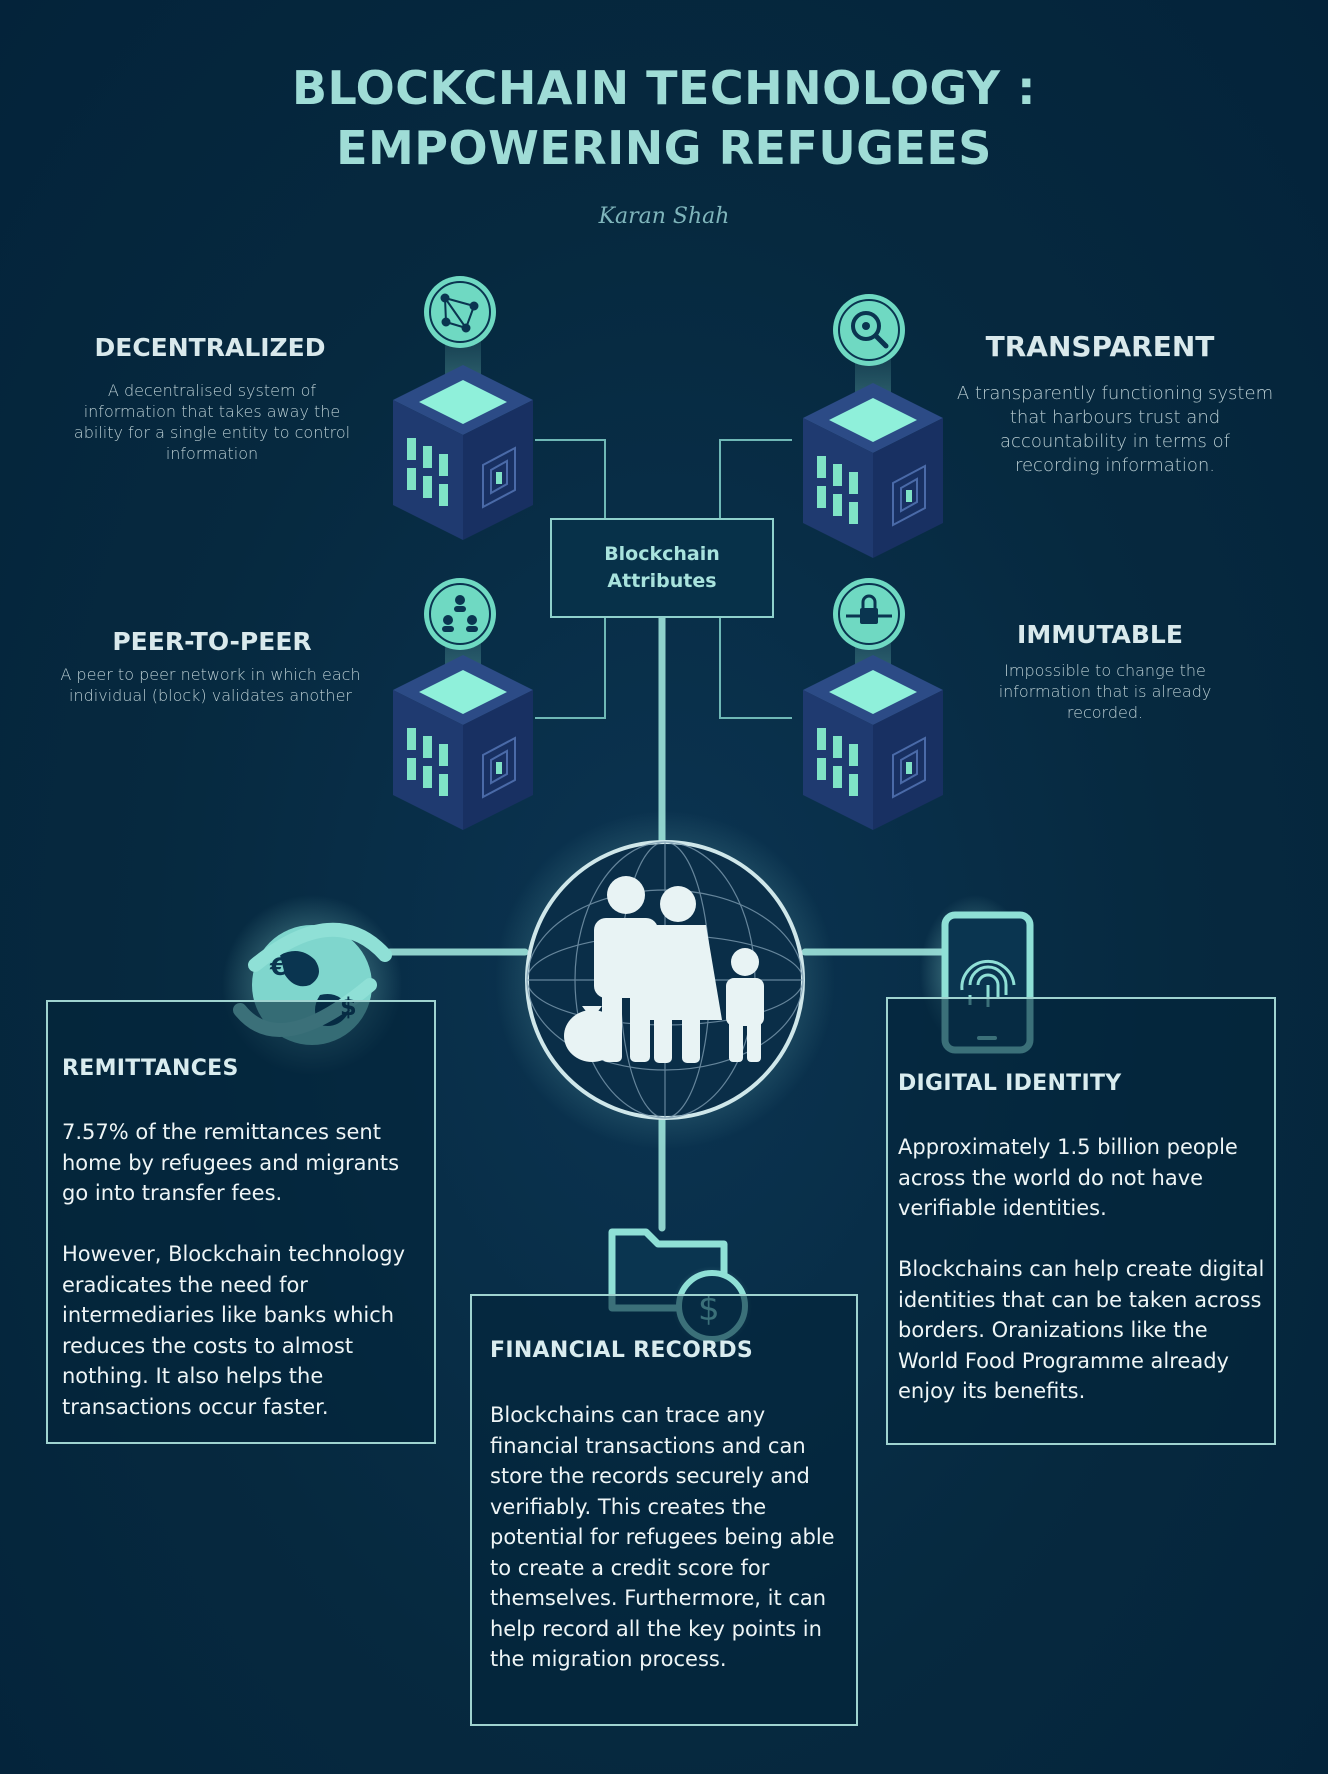 The image size is (1328, 1774). Describe the element at coordinates (1010, 1083) in the screenshot. I see `digital-identity-title: DIGITAL IDENTITY` at that location.